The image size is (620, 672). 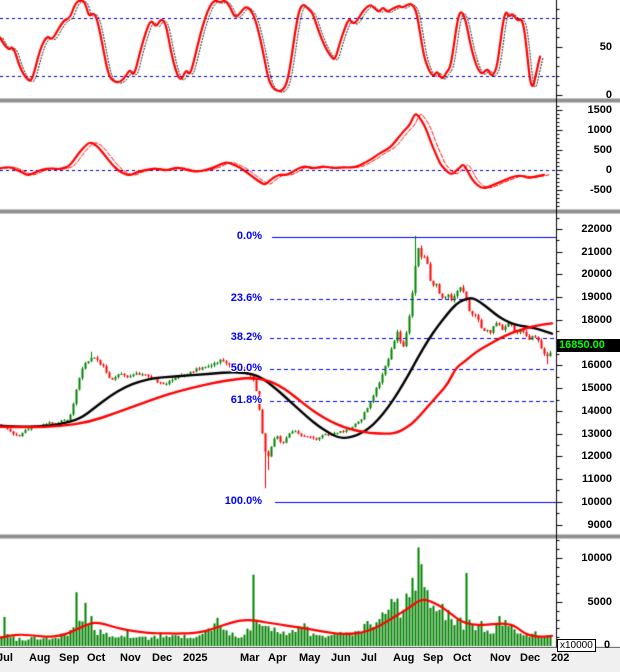 I want to click on month-label: Mar, so click(x=250, y=658).